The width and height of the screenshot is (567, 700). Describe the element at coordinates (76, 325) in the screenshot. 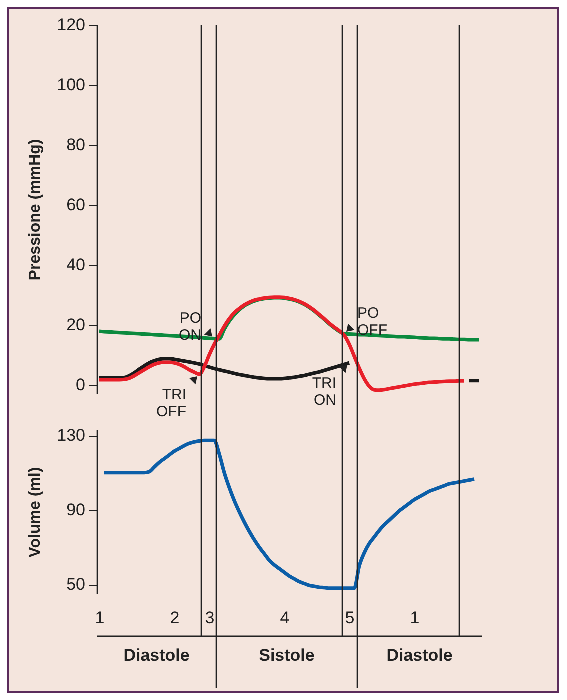

I see `y-tick-label: 20` at that location.